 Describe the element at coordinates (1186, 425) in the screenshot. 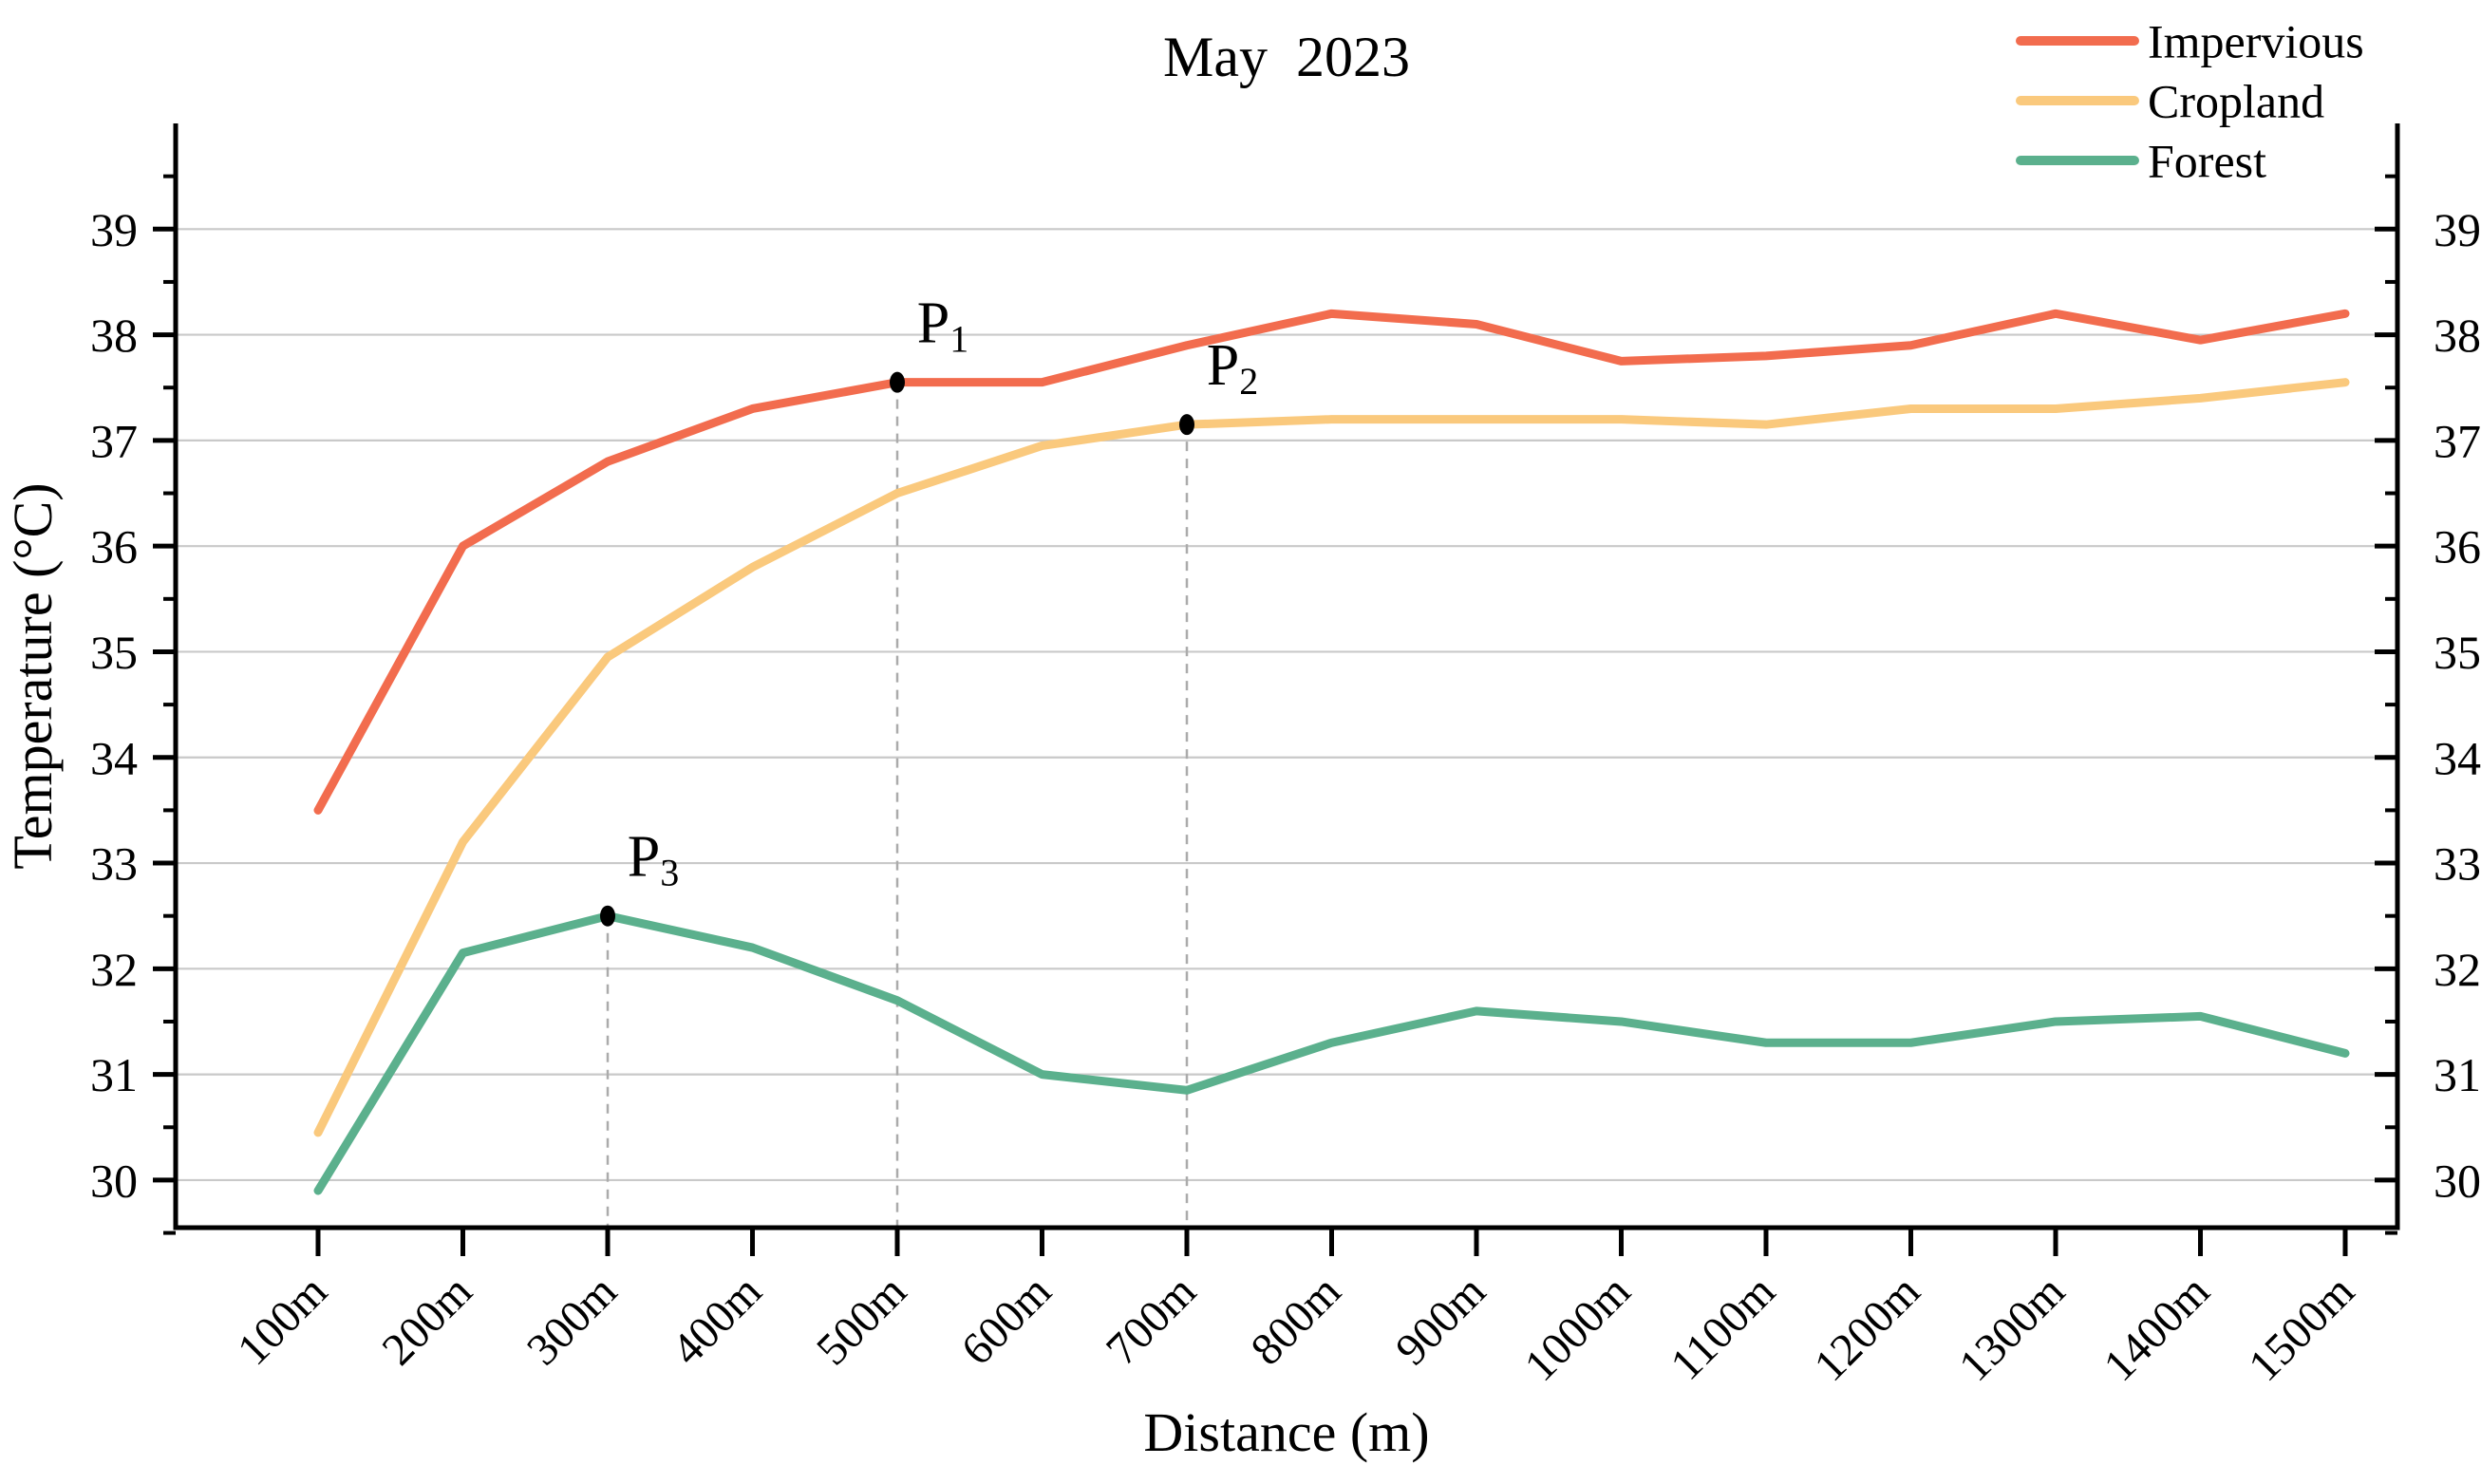

I see `point-marker-p2` at that location.